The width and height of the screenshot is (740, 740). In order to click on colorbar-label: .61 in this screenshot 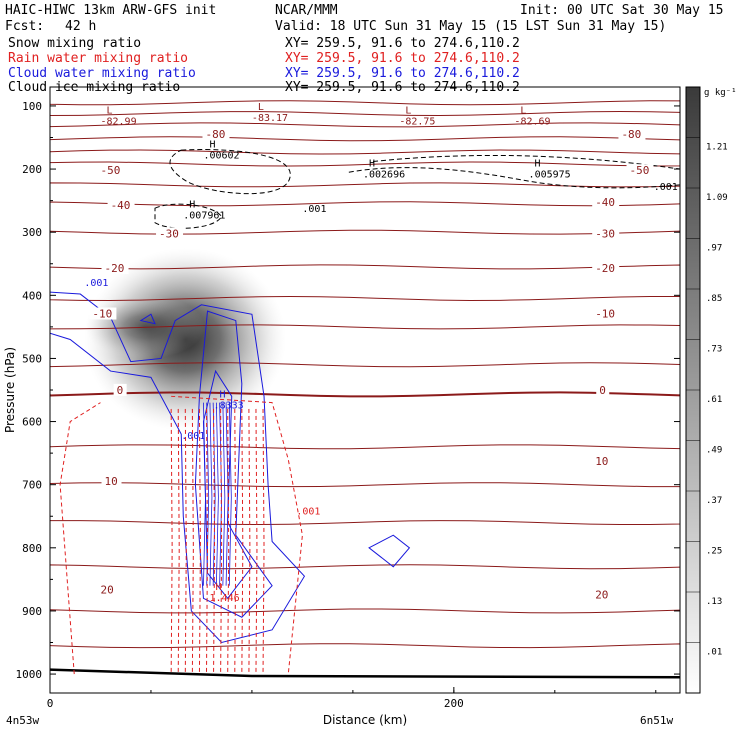, I will do `click(714, 400)`.